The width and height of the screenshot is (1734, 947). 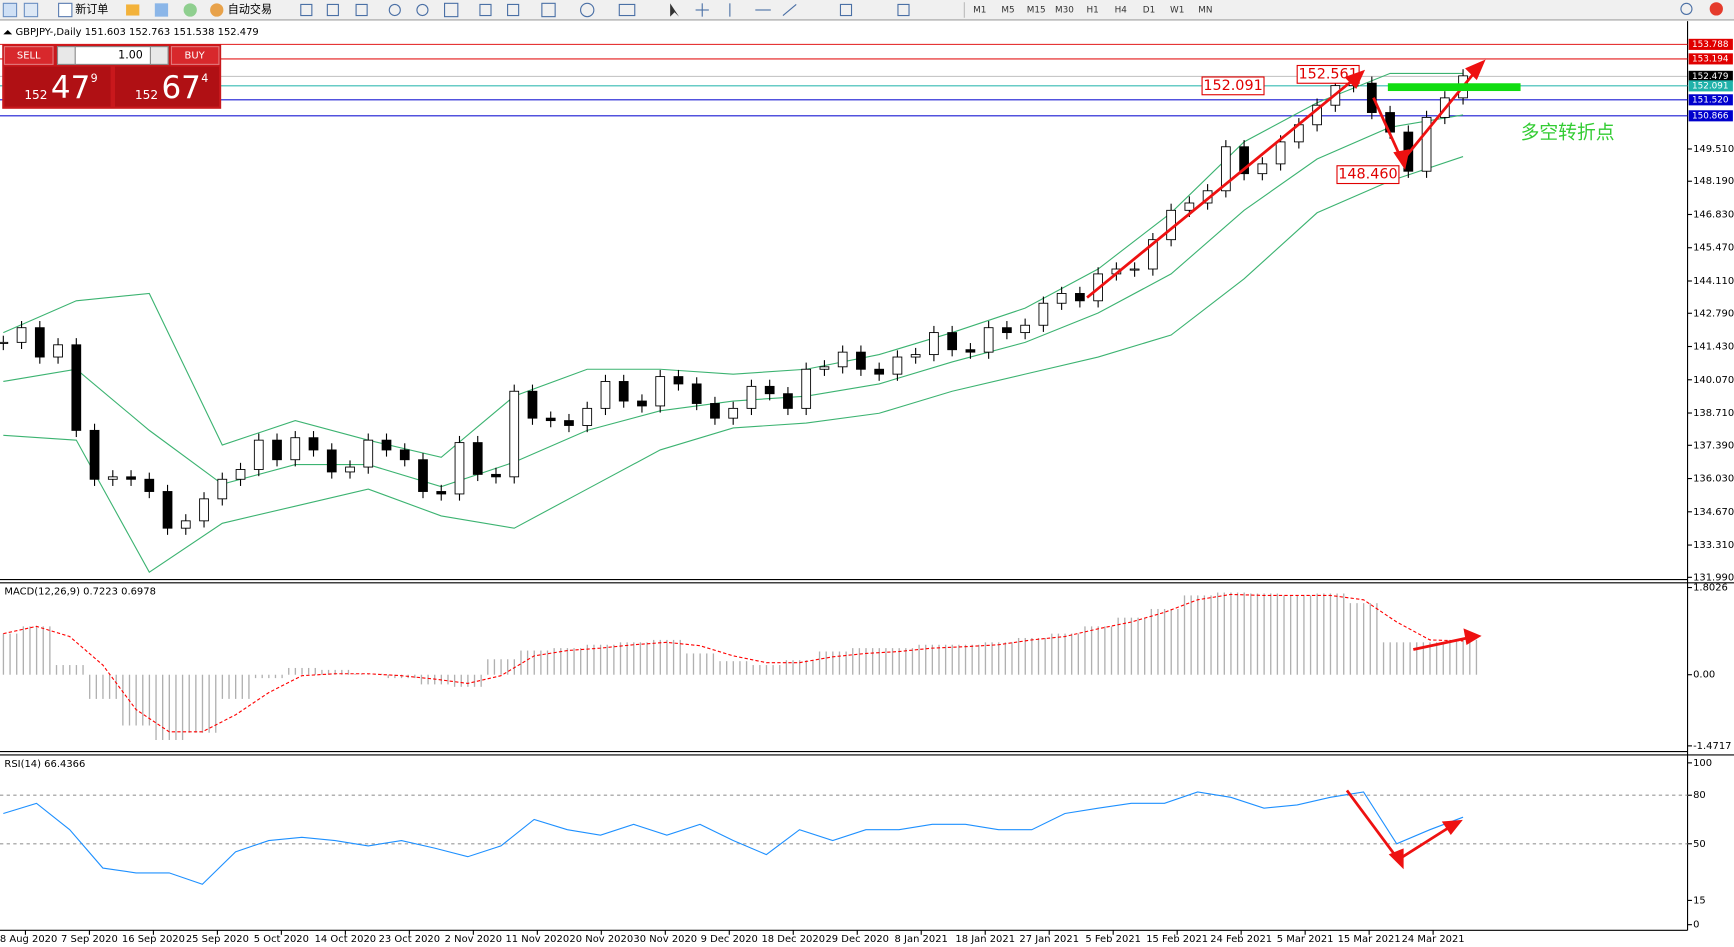 What do you see at coordinates (167, 86) in the screenshot?
I see `ask-box` at bounding box center [167, 86].